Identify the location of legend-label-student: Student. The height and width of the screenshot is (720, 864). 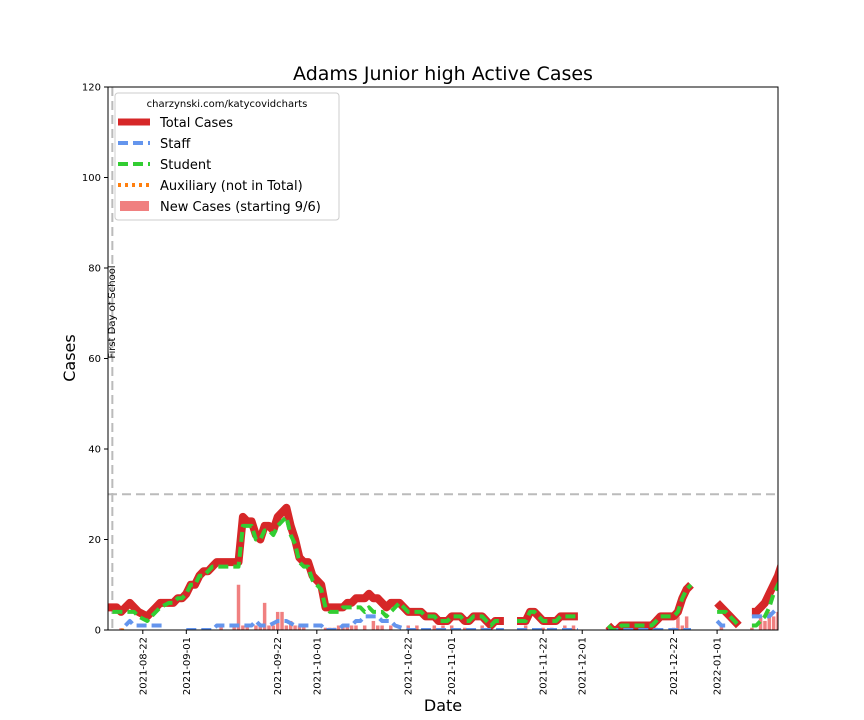
(185, 165).